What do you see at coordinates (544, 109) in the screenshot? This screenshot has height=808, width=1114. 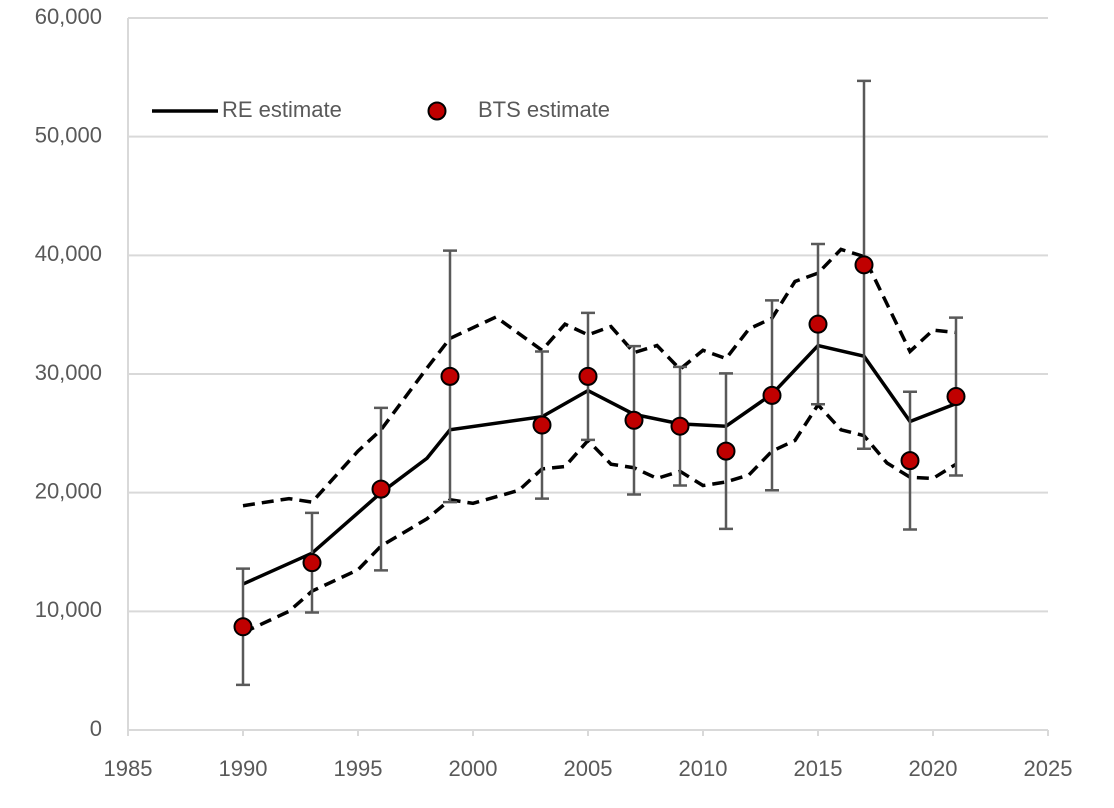 I see `legend-label: BTS estimate` at bounding box center [544, 109].